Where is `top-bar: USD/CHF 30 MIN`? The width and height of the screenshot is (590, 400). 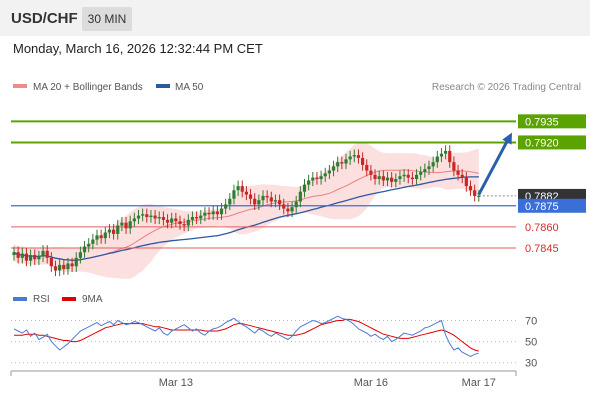
top-bar: USD/CHF 30 MIN is located at coordinates (295, 18).